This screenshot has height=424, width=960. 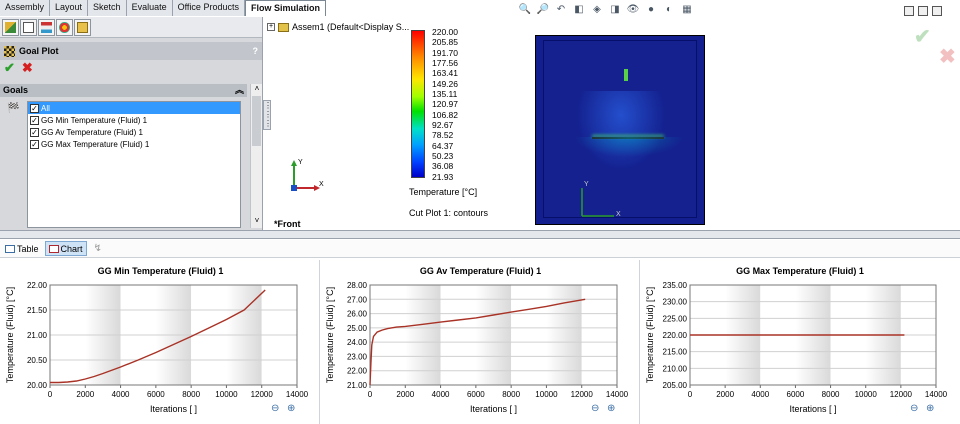 I want to click on heat-source, so click(x=626, y=75).